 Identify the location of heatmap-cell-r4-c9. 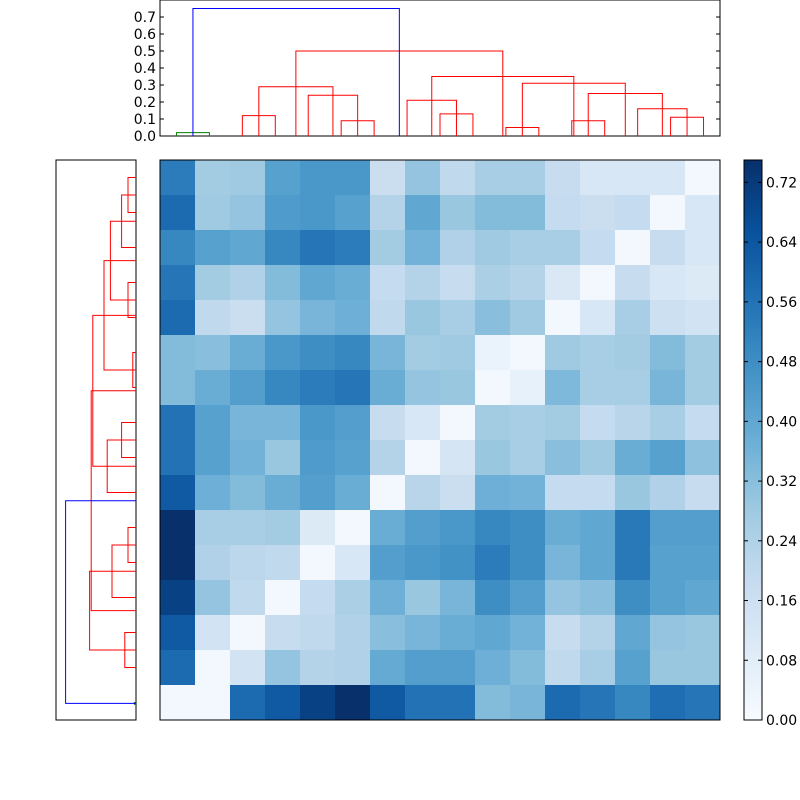
(493, 318).